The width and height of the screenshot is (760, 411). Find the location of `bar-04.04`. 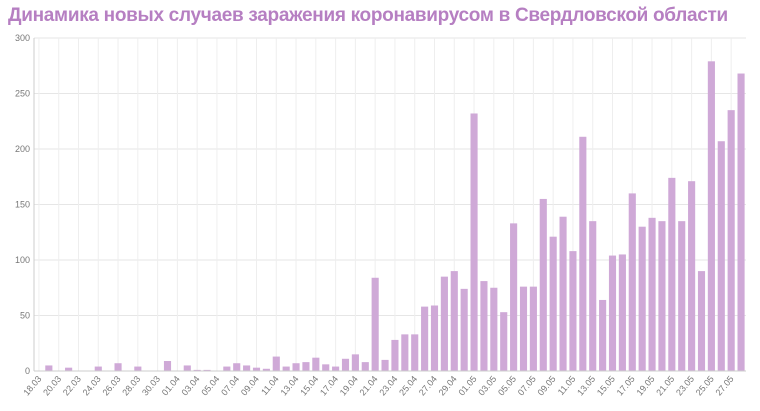

bar-04.04 is located at coordinates (207, 370).